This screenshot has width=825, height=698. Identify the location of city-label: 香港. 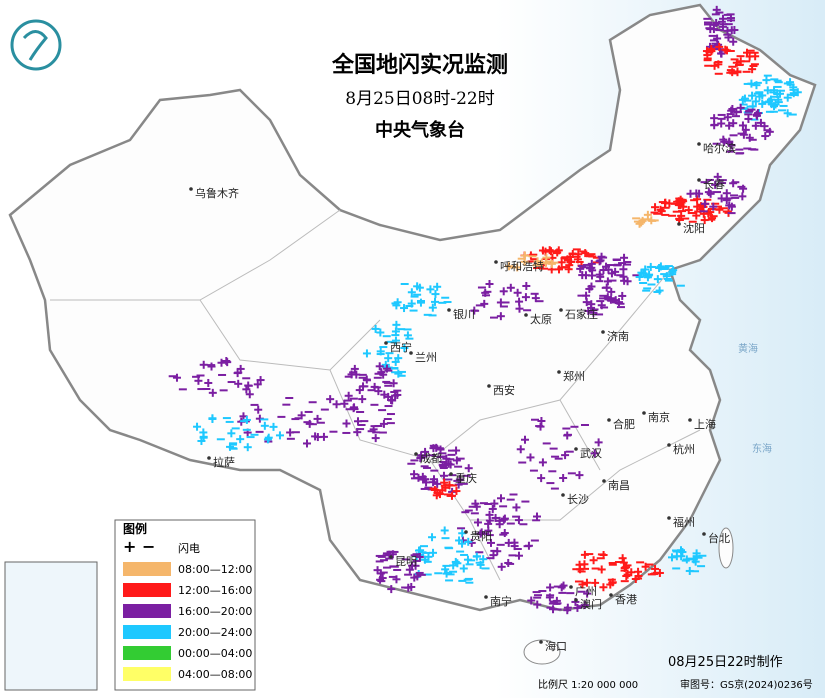
(626, 599).